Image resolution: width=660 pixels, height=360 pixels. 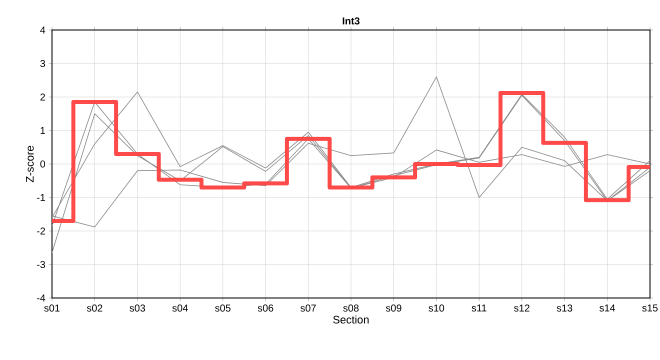 What do you see at coordinates (223, 308) in the screenshot?
I see `x-tick-label: s05` at bounding box center [223, 308].